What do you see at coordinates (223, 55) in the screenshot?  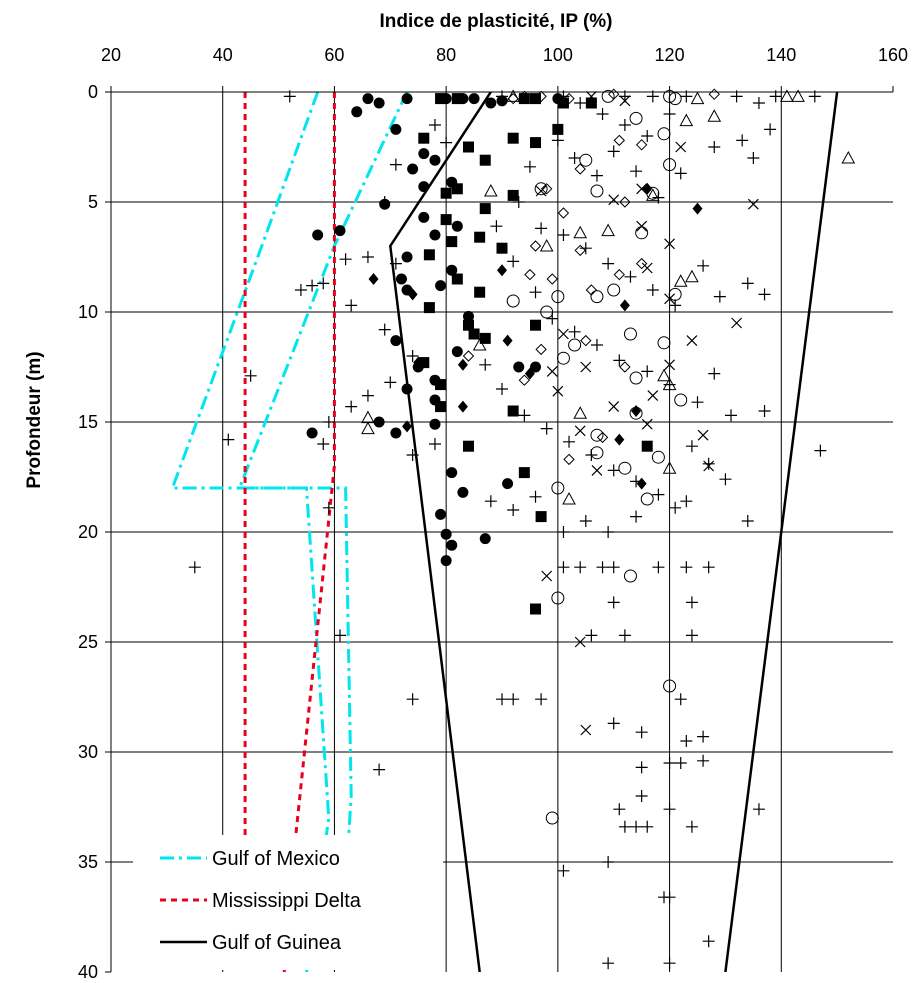 I see `x-tick-label: 40` at bounding box center [223, 55].